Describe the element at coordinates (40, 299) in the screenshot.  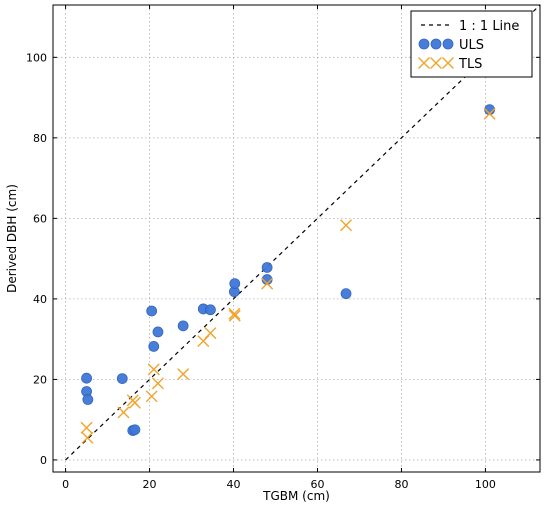
I see `y-tick-label: 40` at that location.